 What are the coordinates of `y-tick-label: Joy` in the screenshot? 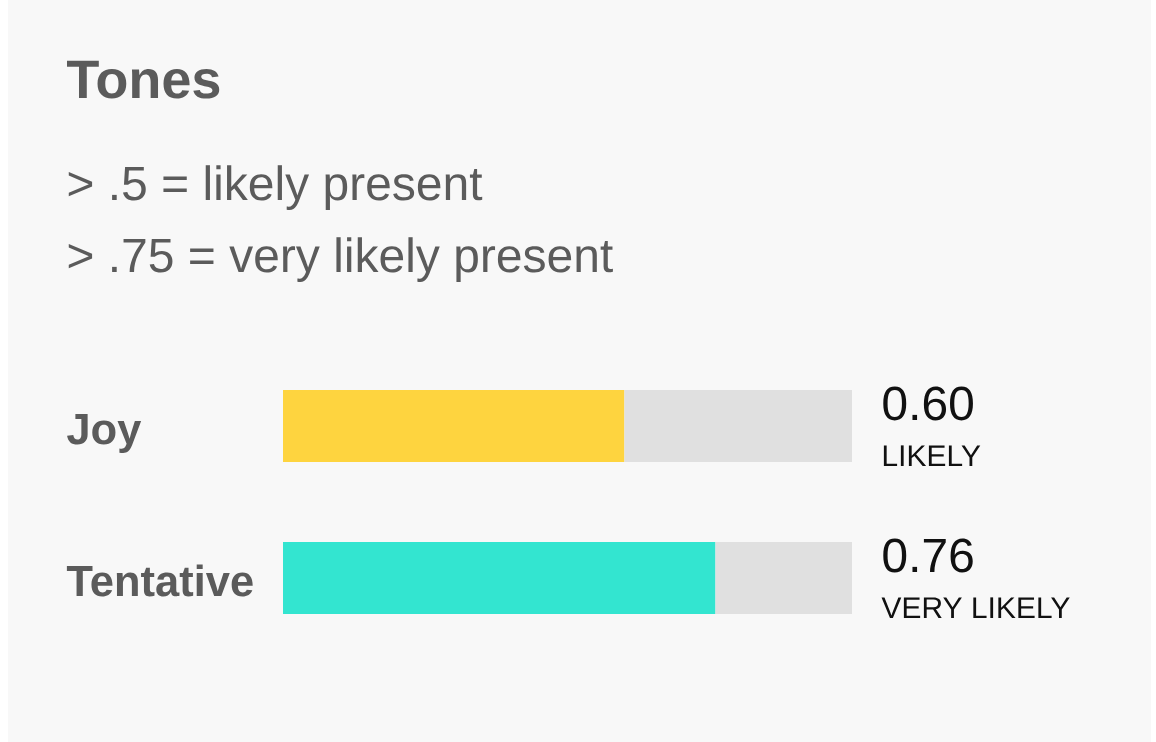 It's located at (104, 434).